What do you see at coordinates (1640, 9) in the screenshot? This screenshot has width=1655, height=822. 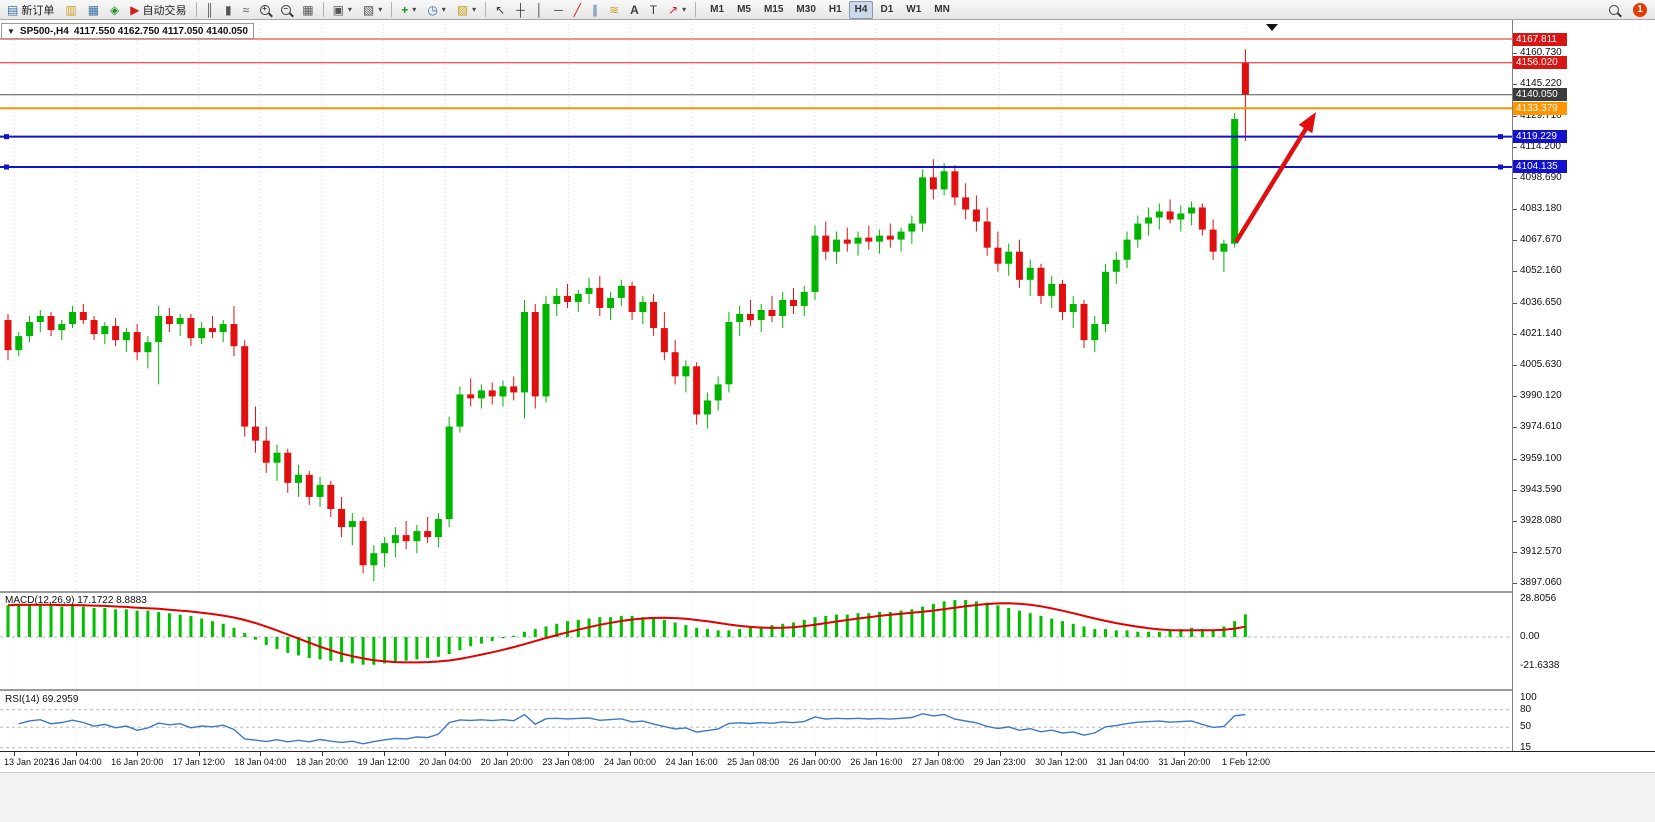 I see `notification-badge: 1` at bounding box center [1640, 9].